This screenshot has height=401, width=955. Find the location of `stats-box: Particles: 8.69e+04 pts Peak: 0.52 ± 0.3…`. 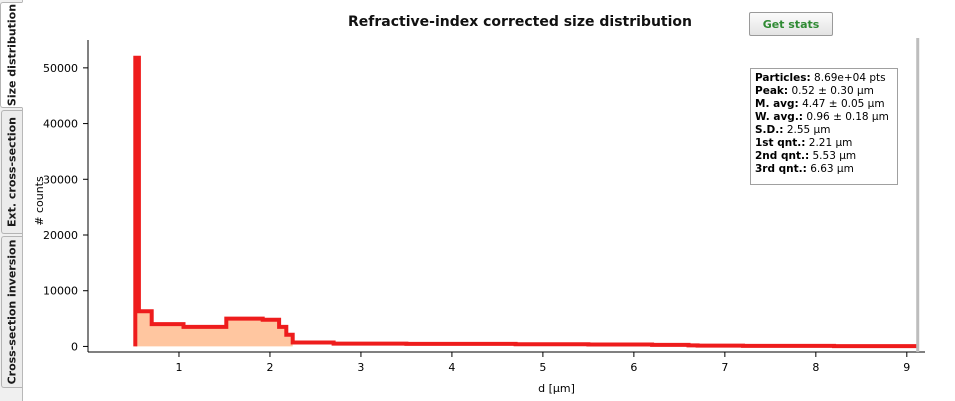

stats-box: Particles: 8.69e+04 pts Peak: 0.52 ± 0.3… is located at coordinates (824, 126).